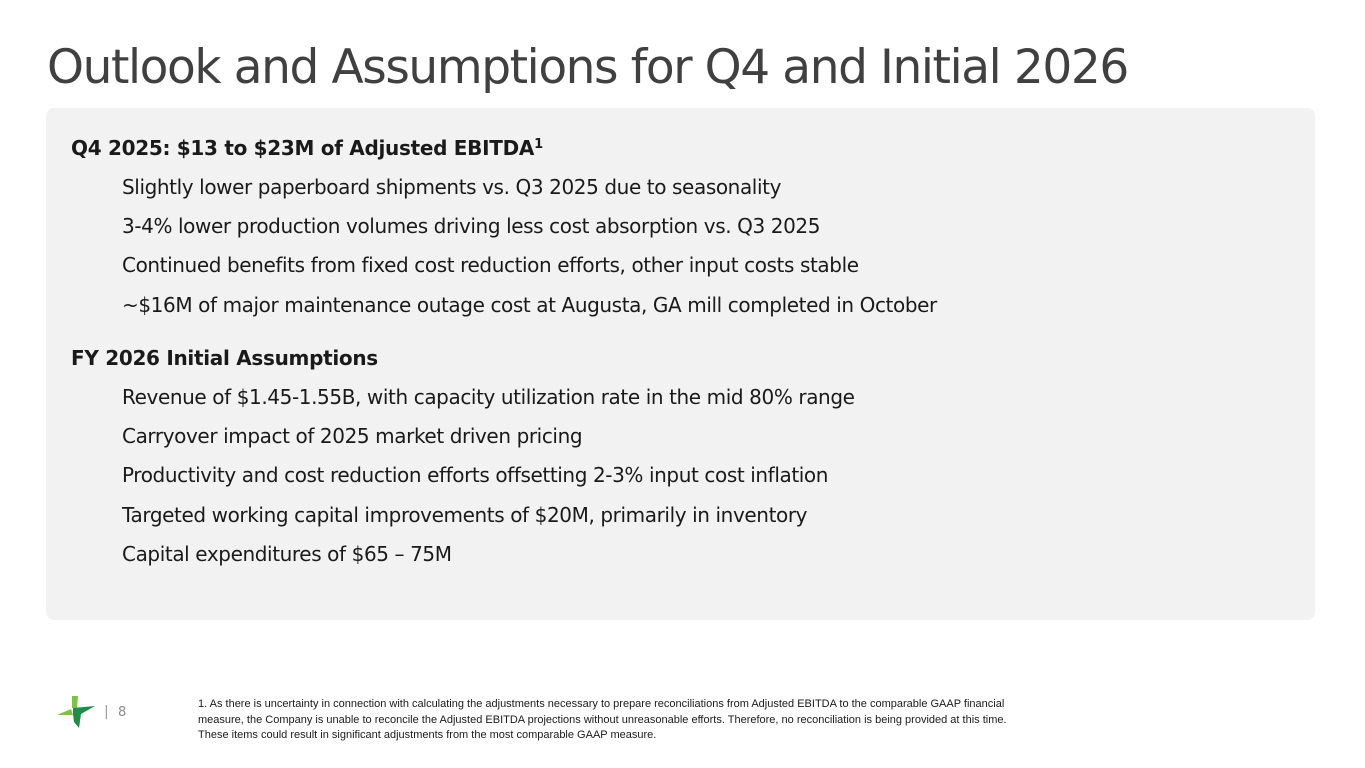 This screenshot has width=1365, height=768. Describe the element at coordinates (303, 148) in the screenshot. I see `q4-heading-text: Q4 2025: $13 to $23M of Adjusted EBITDA` at that location.